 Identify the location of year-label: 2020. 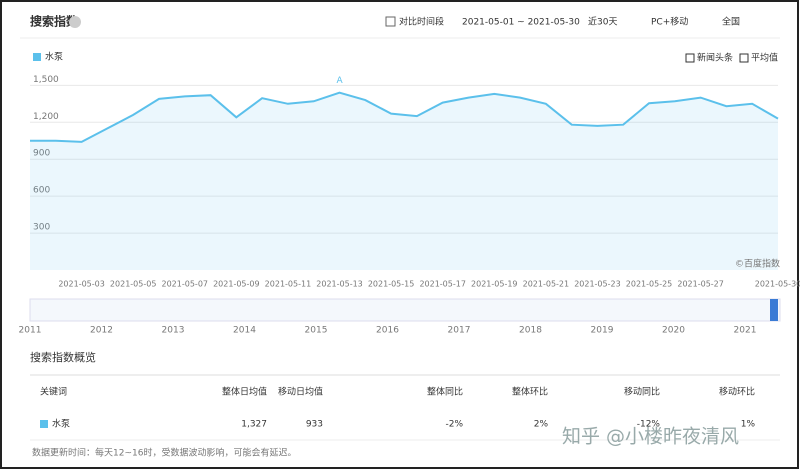
(673, 331).